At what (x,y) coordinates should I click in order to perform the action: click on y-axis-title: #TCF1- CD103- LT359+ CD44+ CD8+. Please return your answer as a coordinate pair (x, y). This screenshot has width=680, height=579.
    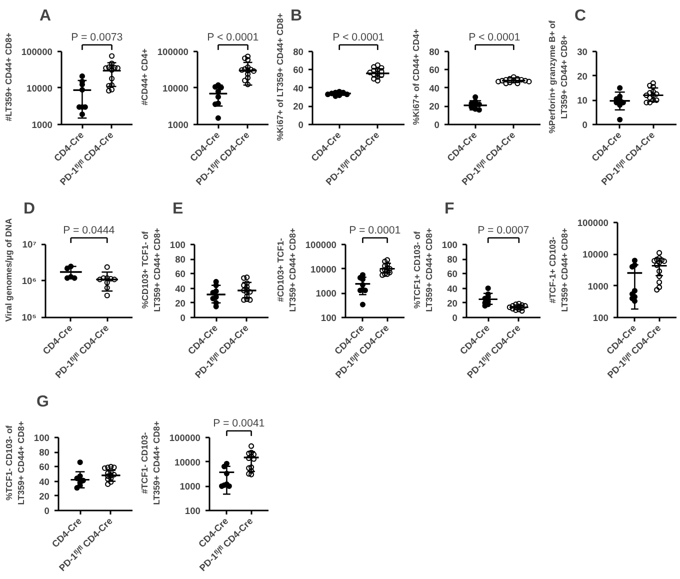
    Looking at the image, I should click on (150, 463).